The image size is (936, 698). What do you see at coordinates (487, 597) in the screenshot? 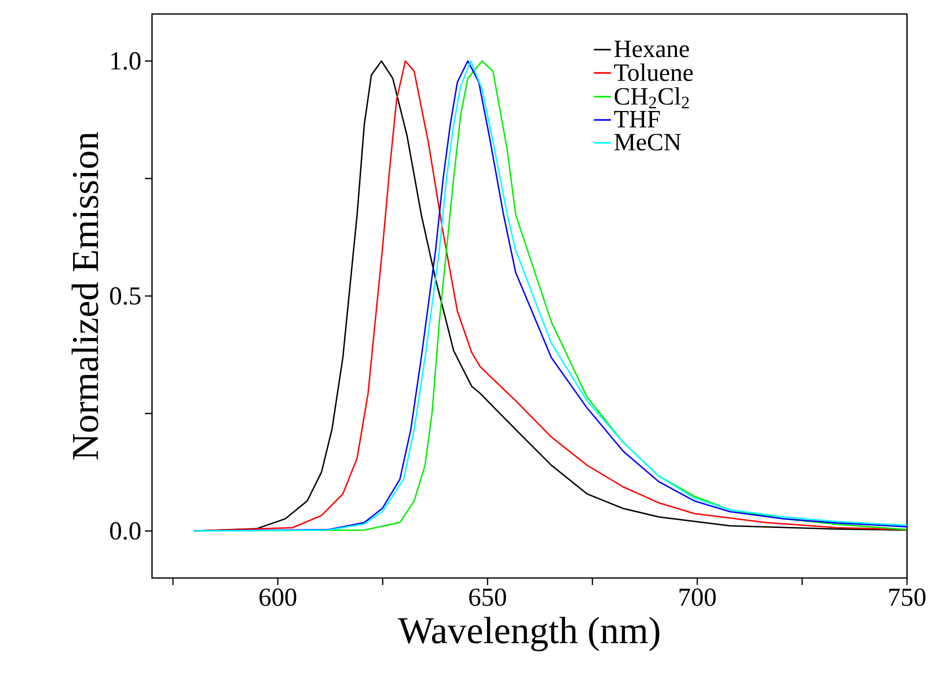
I see `x-tick-label: 650` at bounding box center [487, 597].